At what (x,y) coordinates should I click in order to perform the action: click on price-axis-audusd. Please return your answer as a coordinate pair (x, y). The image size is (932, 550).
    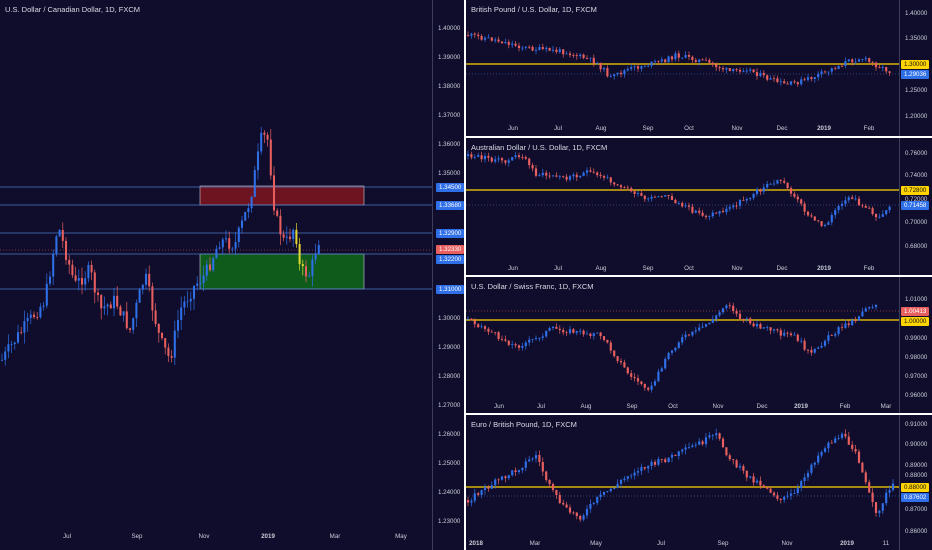
    Looking at the image, I should click on (899, 206).